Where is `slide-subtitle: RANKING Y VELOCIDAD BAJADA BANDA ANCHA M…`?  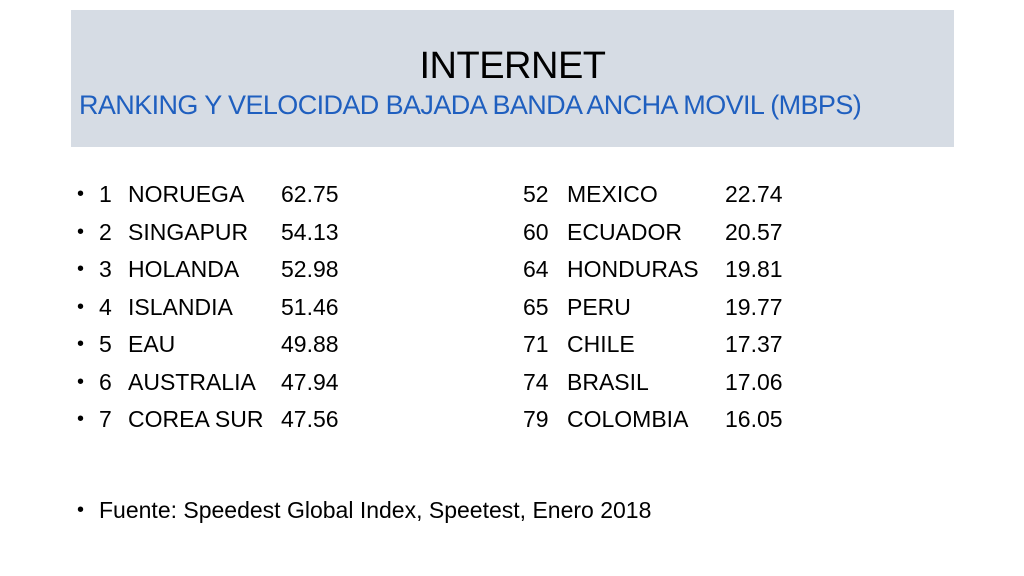 slide-subtitle: RANKING Y VELOCIDAD BAJADA BANDA ANCHA M… is located at coordinates (470, 105).